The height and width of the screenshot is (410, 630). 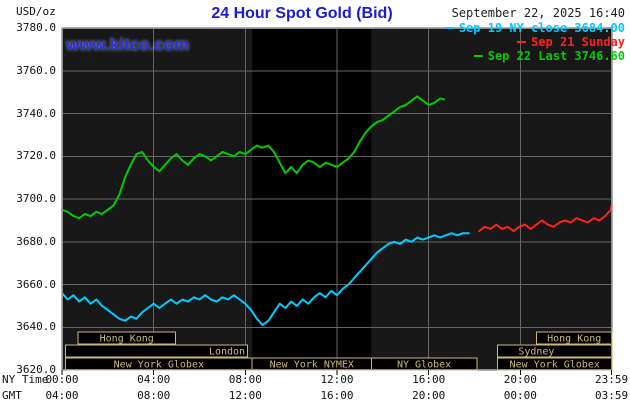 I want to click on gmt-tick-label: 08:00, so click(x=154, y=395).